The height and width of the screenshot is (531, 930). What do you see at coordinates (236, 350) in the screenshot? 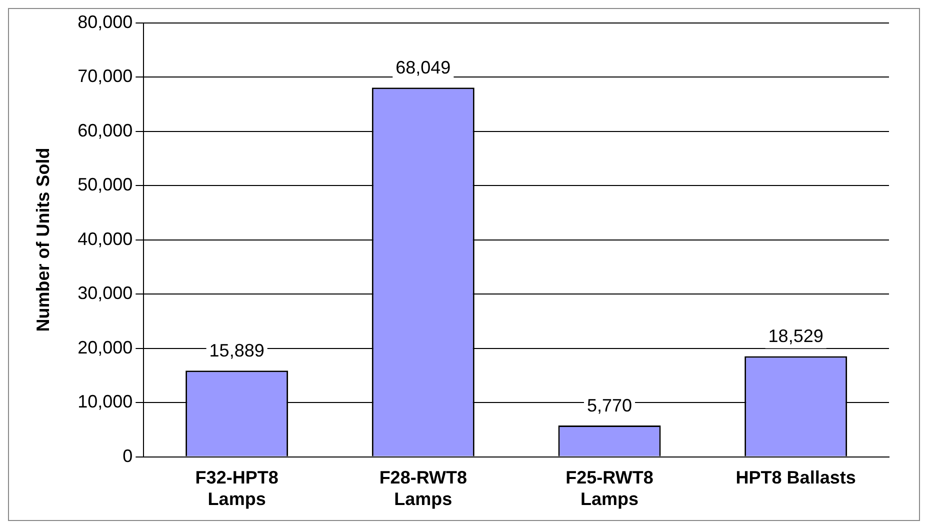
I see `data-label: 15,889` at bounding box center [236, 350].